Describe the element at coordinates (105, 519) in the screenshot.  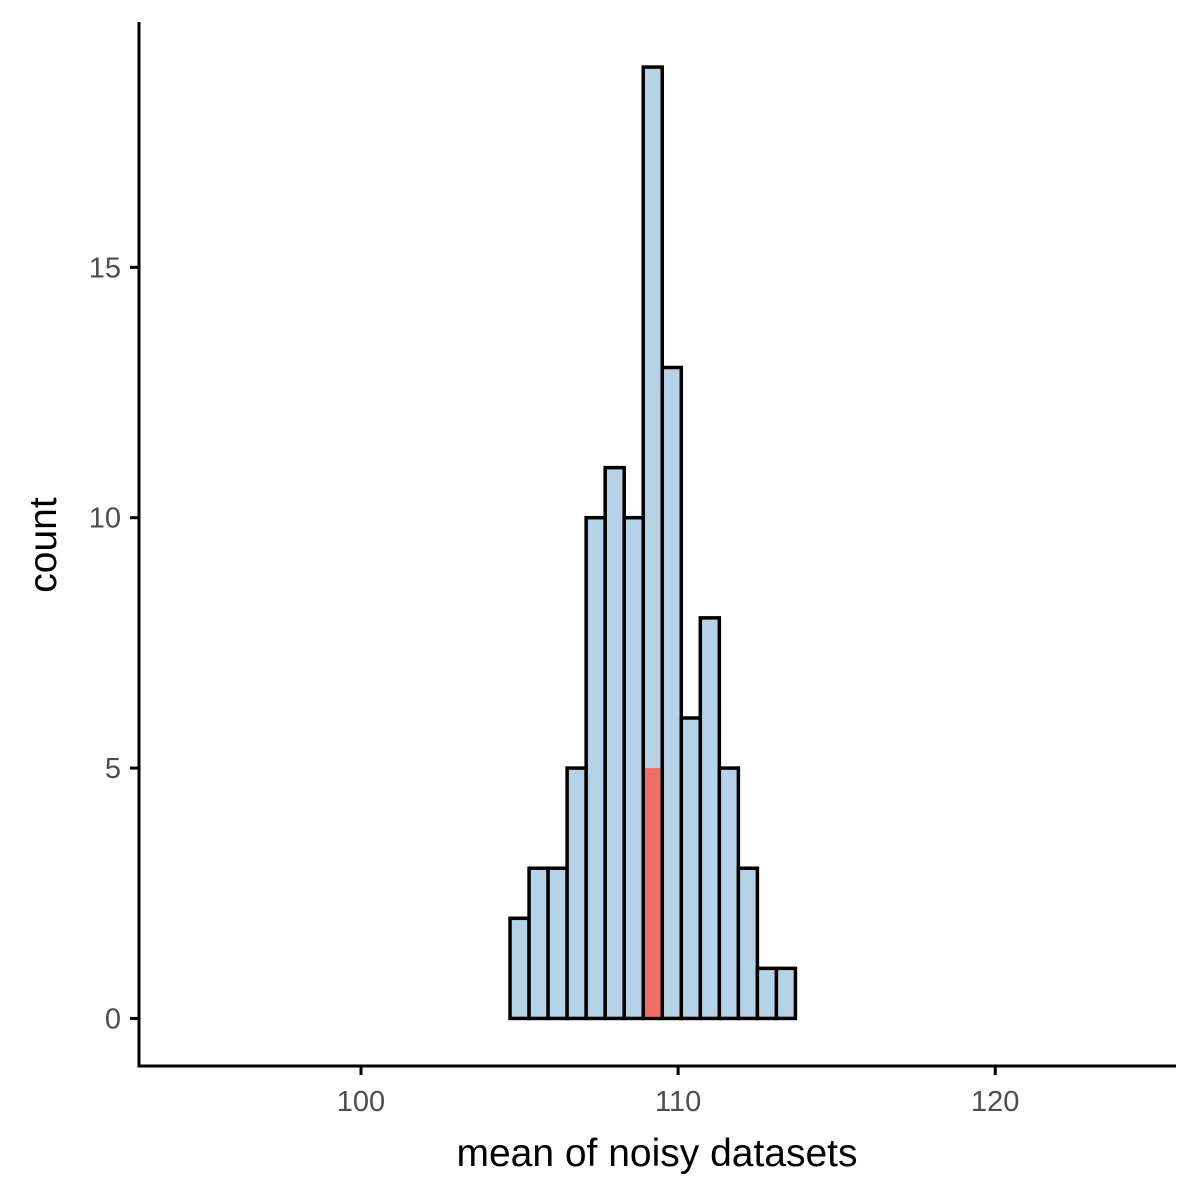
I see `y-tick-label: 10` at that location.